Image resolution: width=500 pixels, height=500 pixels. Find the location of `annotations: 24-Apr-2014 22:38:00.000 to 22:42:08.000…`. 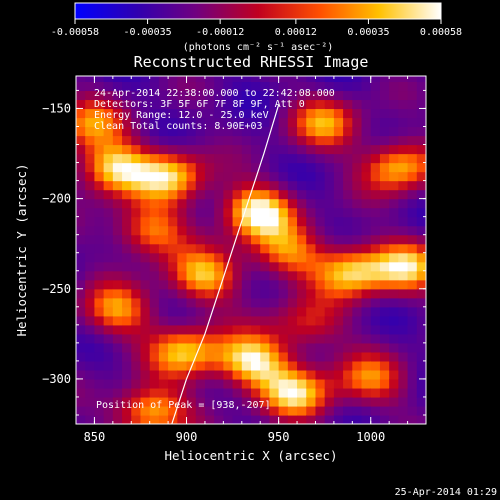

annotations: 24-Apr-2014 22:38:00.000 to 22:42:08.000… is located at coordinates (214, 110).